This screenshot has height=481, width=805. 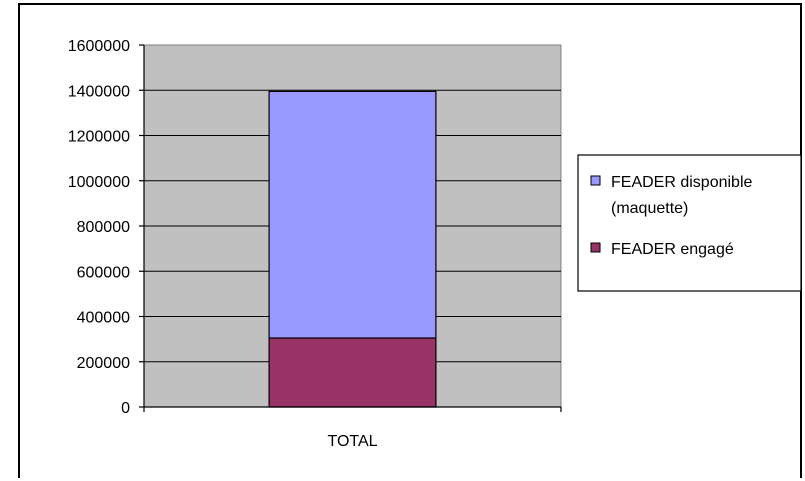 I want to click on y-tick-label: 1600000, so click(x=99, y=46).